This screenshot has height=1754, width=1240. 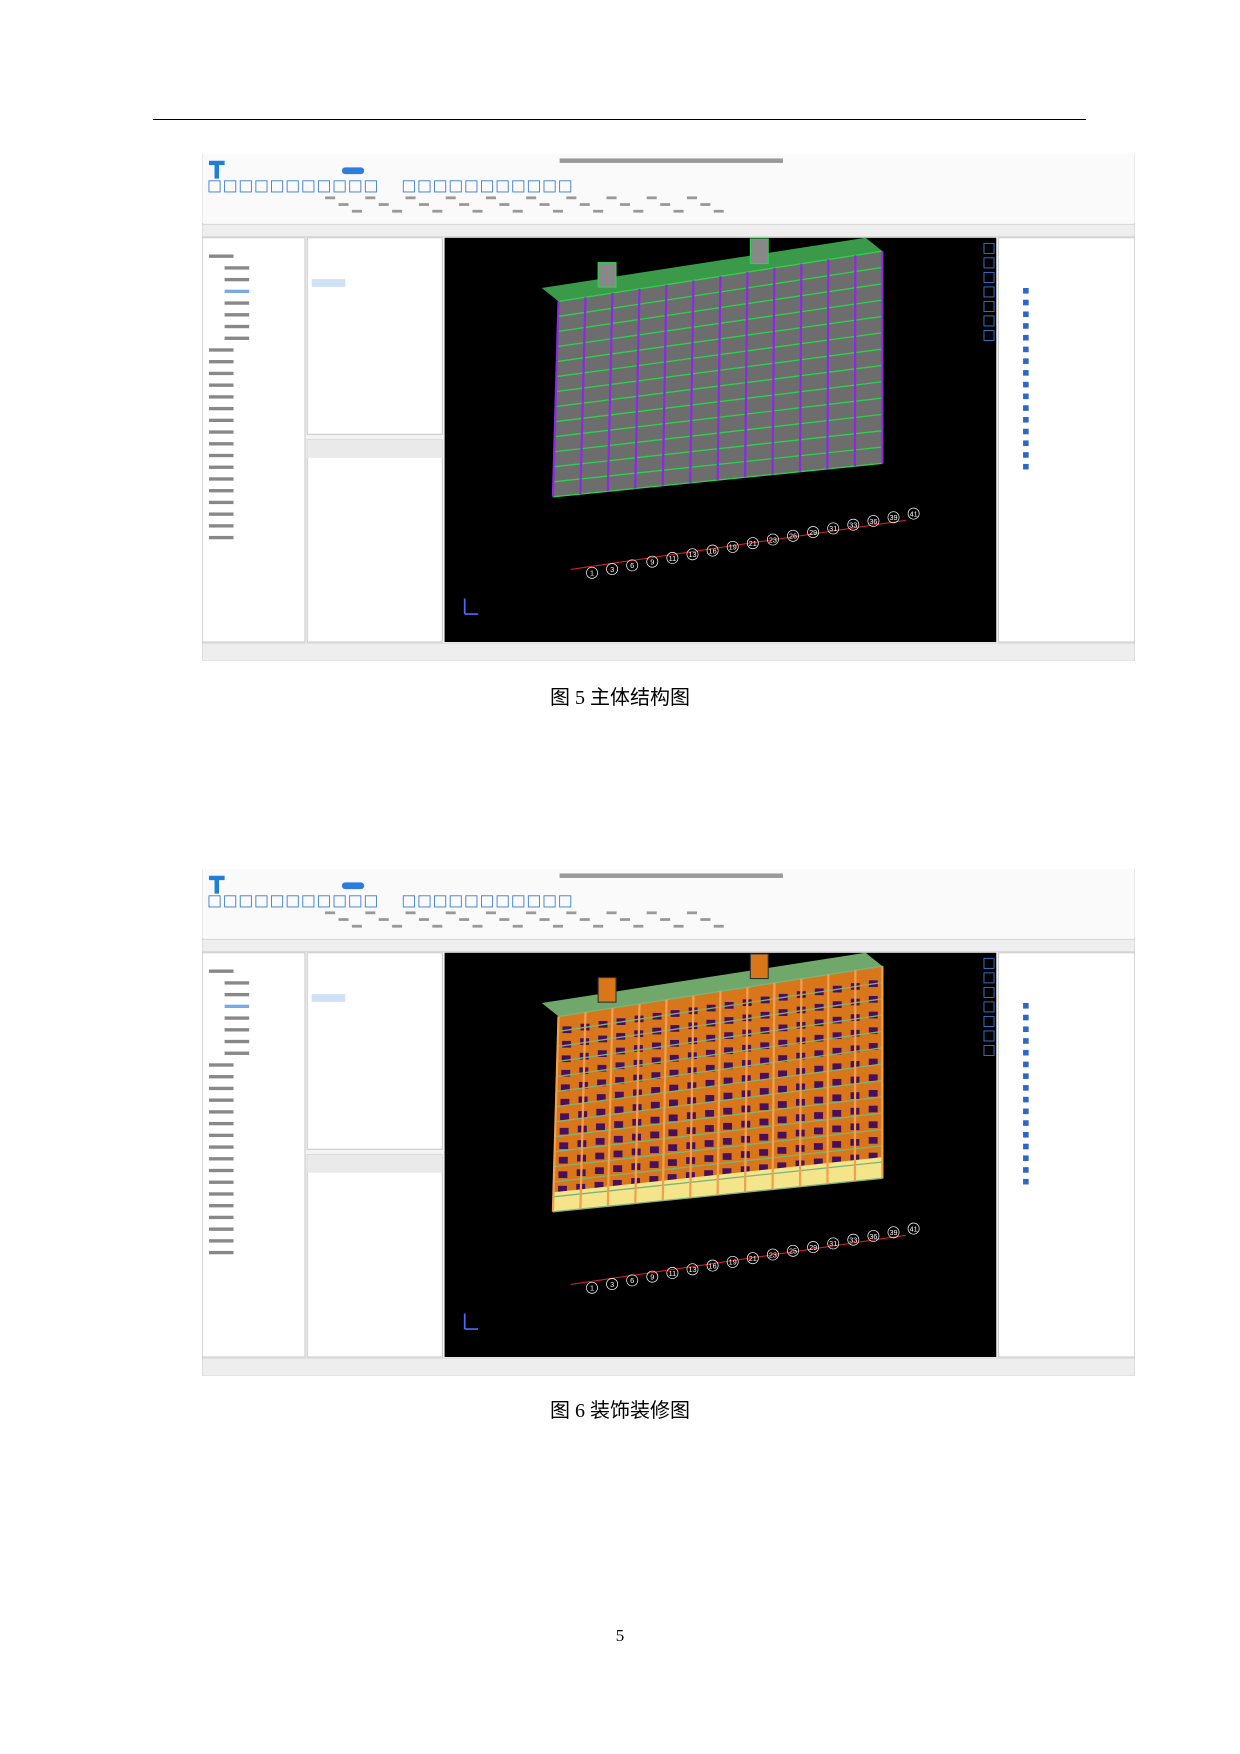 I want to click on axis-label: 6, so click(x=632, y=1280).